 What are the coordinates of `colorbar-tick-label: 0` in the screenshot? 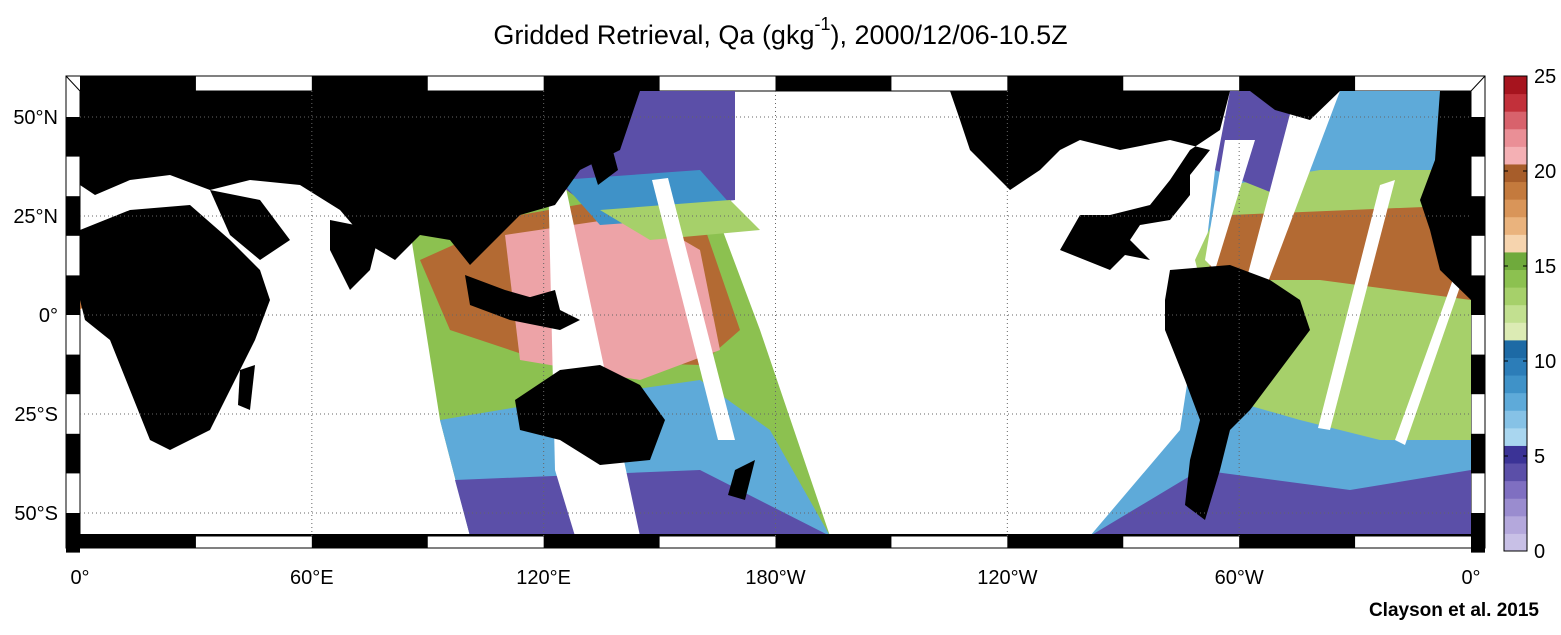 It's located at (1539, 552).